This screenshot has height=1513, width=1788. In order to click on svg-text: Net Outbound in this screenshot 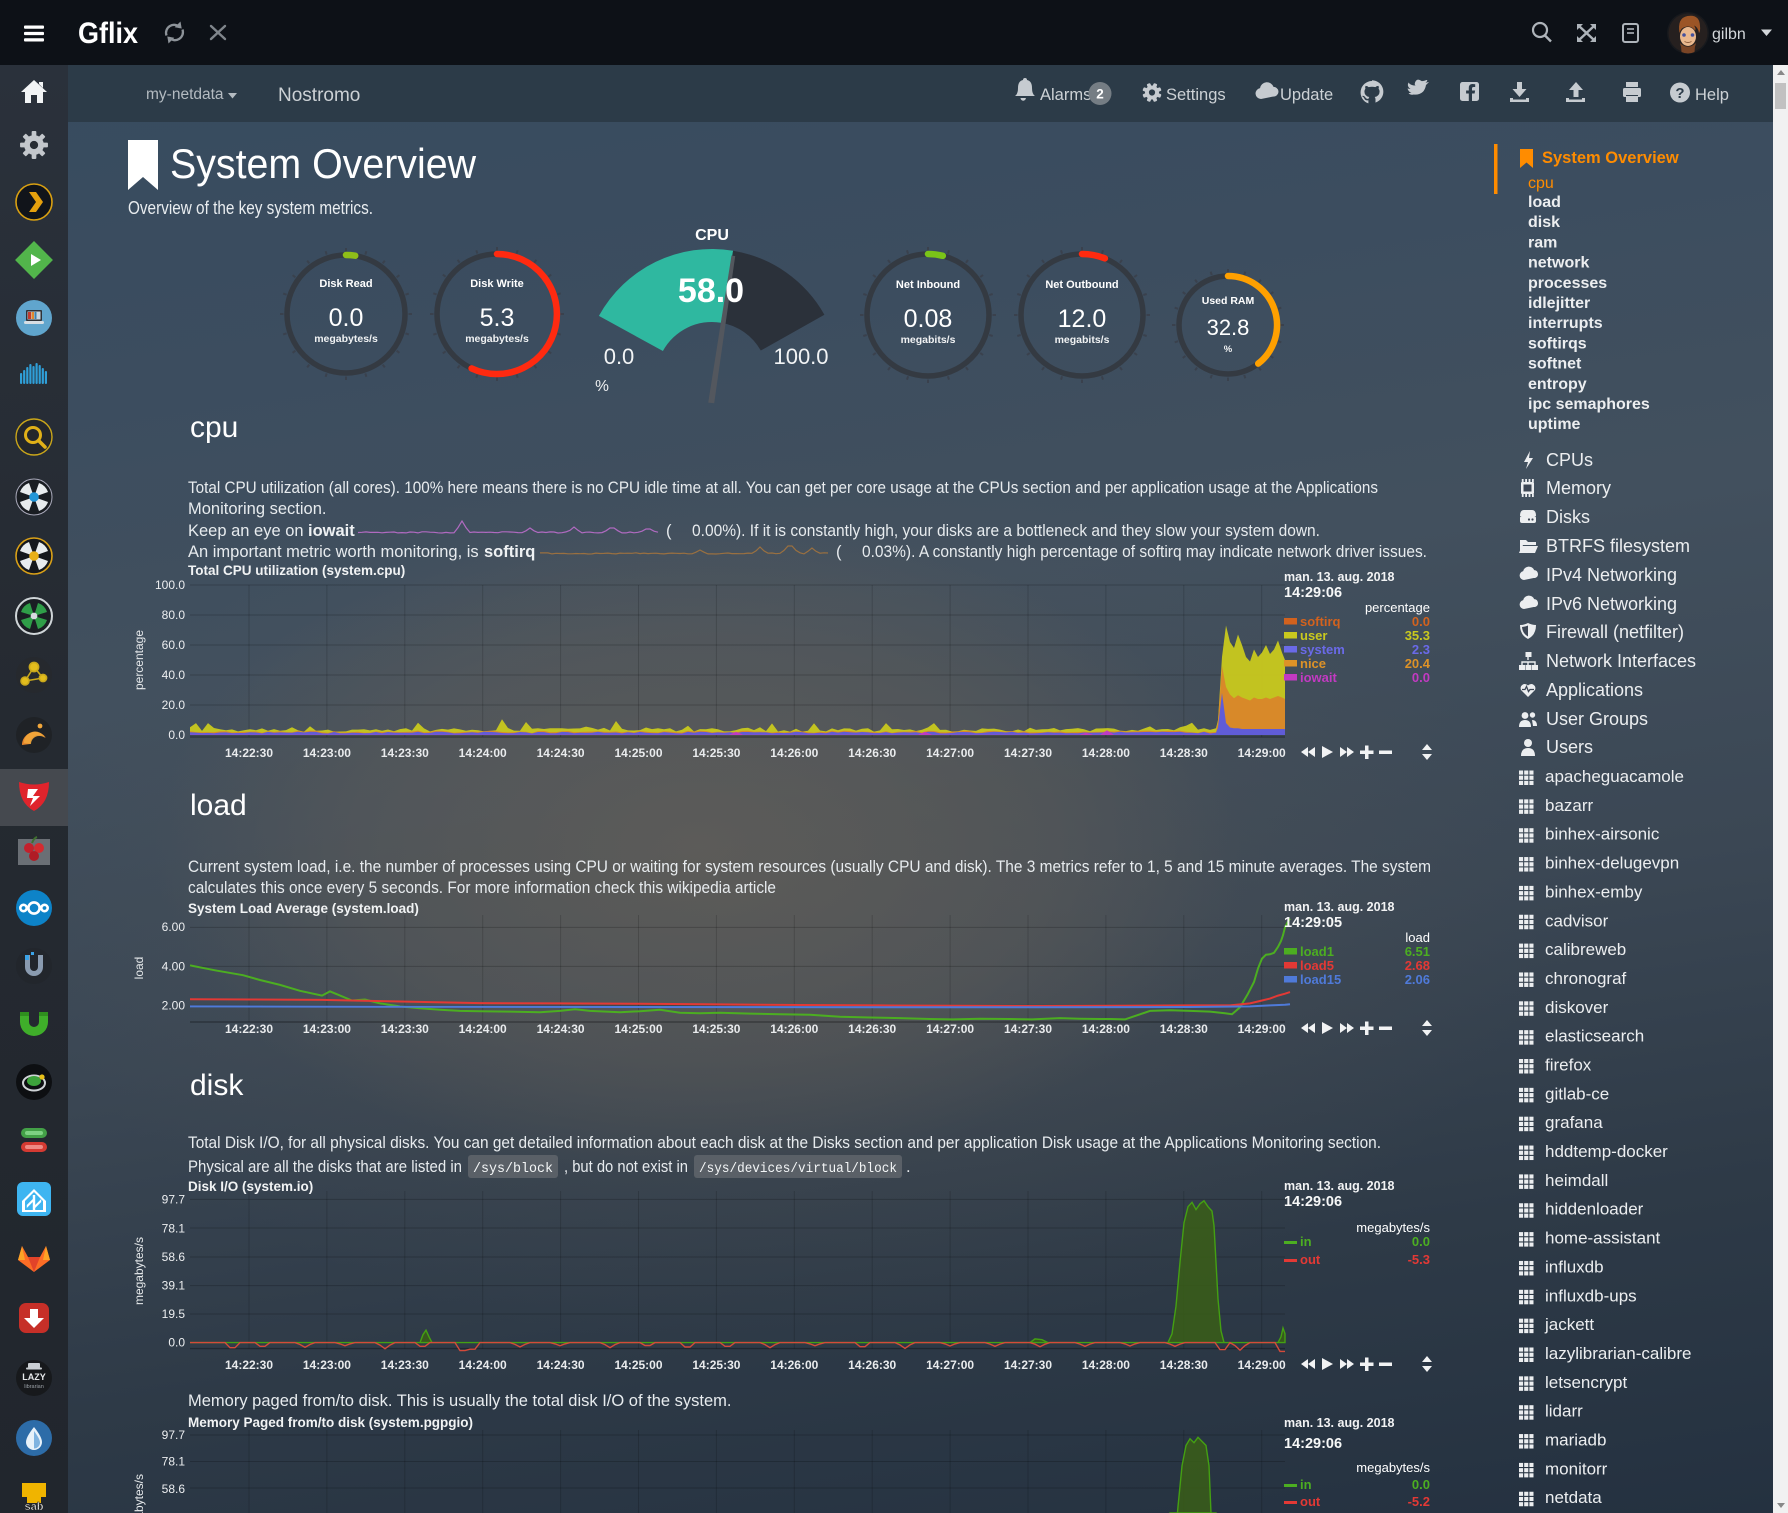, I will do `click(1081, 285)`.